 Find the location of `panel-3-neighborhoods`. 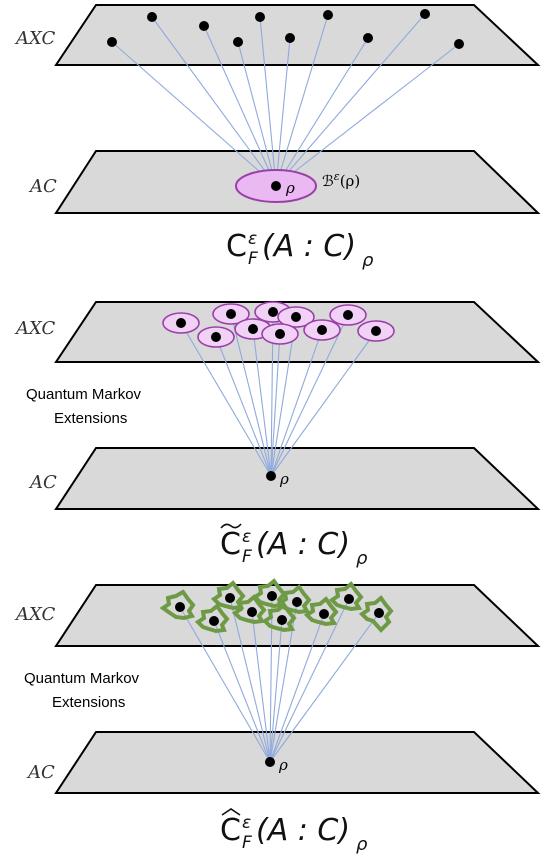

panel-3-neighborhoods is located at coordinates (276, 606).